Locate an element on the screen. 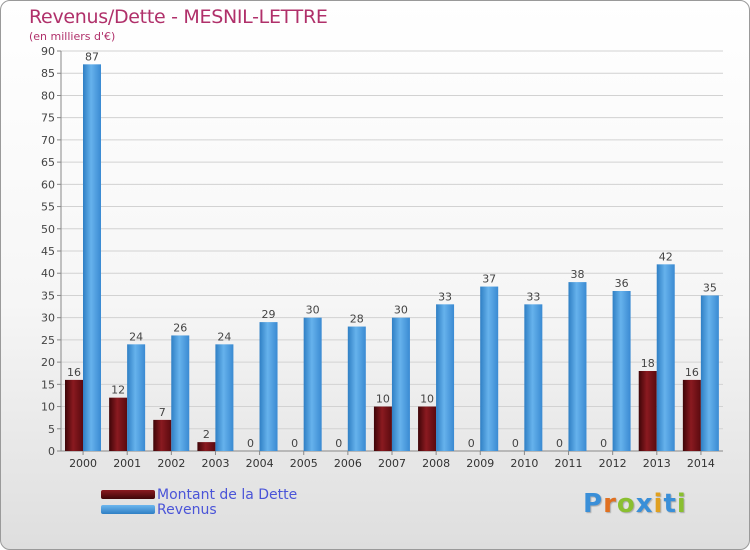  bar-revenus-2011 is located at coordinates (577, 366).